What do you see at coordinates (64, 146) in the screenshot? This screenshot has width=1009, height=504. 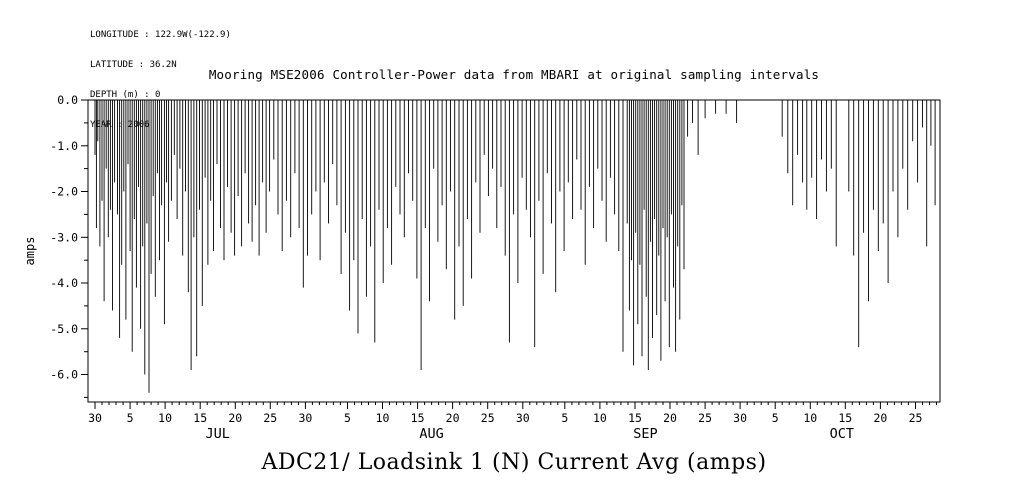 I see `y-tick-label: -1.0` at bounding box center [64, 146].